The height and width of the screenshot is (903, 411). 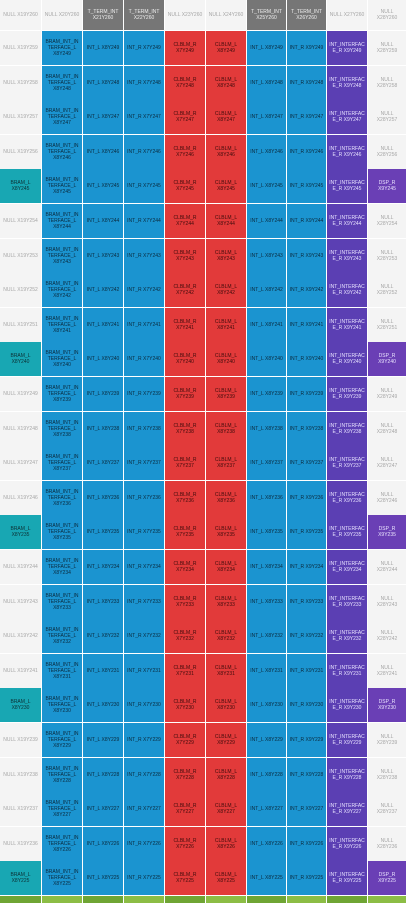 I want to click on tile-null-left: NULL X19Y247, so click(x=20, y=463).